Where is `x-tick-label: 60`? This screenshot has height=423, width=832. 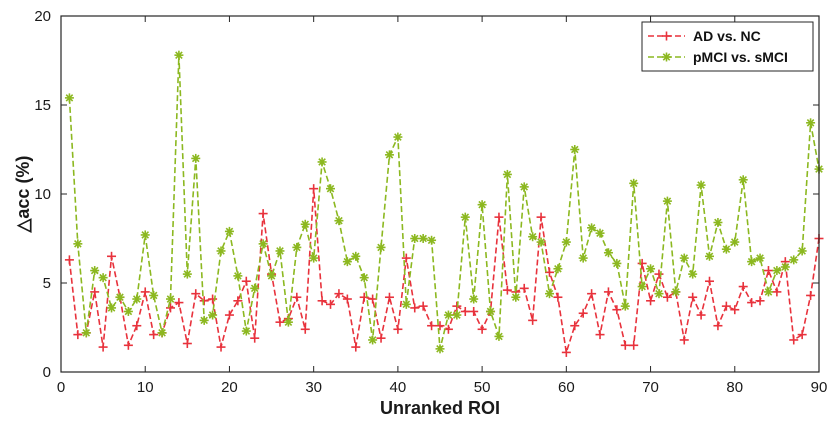 x-tick-label: 60 is located at coordinates (566, 387).